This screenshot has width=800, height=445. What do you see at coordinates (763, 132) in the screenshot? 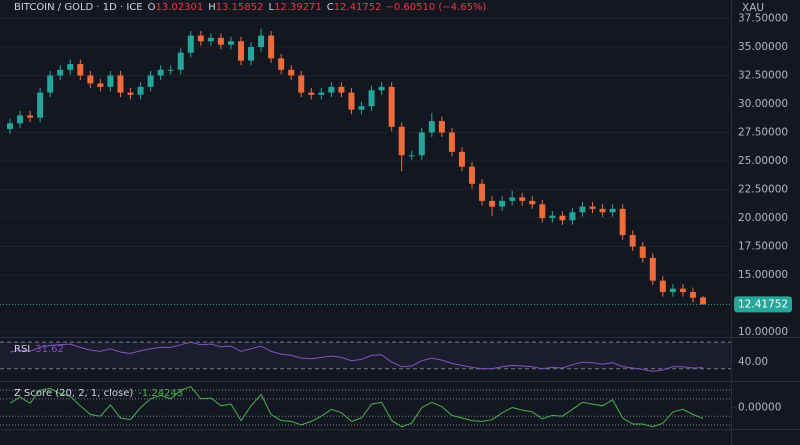
I see `y-tick-label: 27.50000` at bounding box center [763, 132].